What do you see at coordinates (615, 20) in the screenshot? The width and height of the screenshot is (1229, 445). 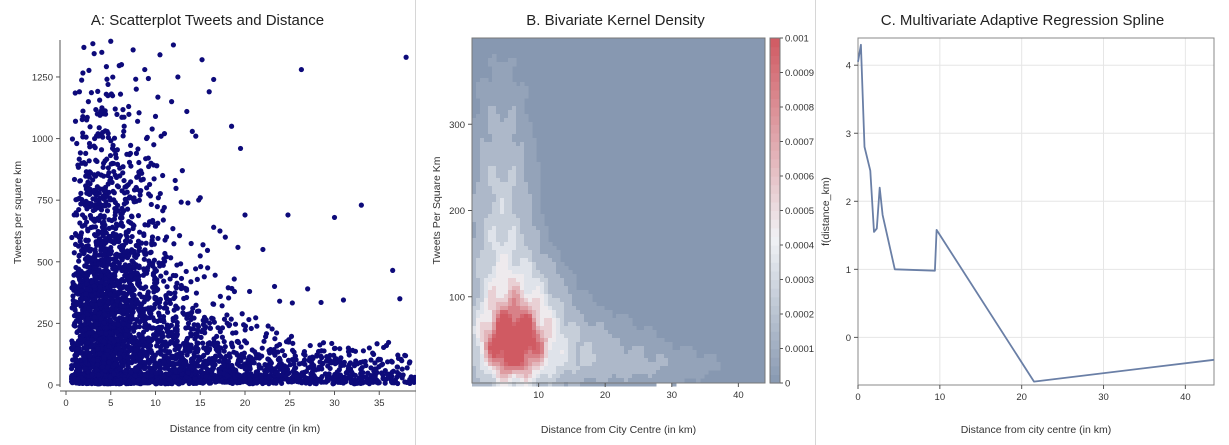 I see `chart-title: B. Bivariate Kernel Density` at bounding box center [615, 20].